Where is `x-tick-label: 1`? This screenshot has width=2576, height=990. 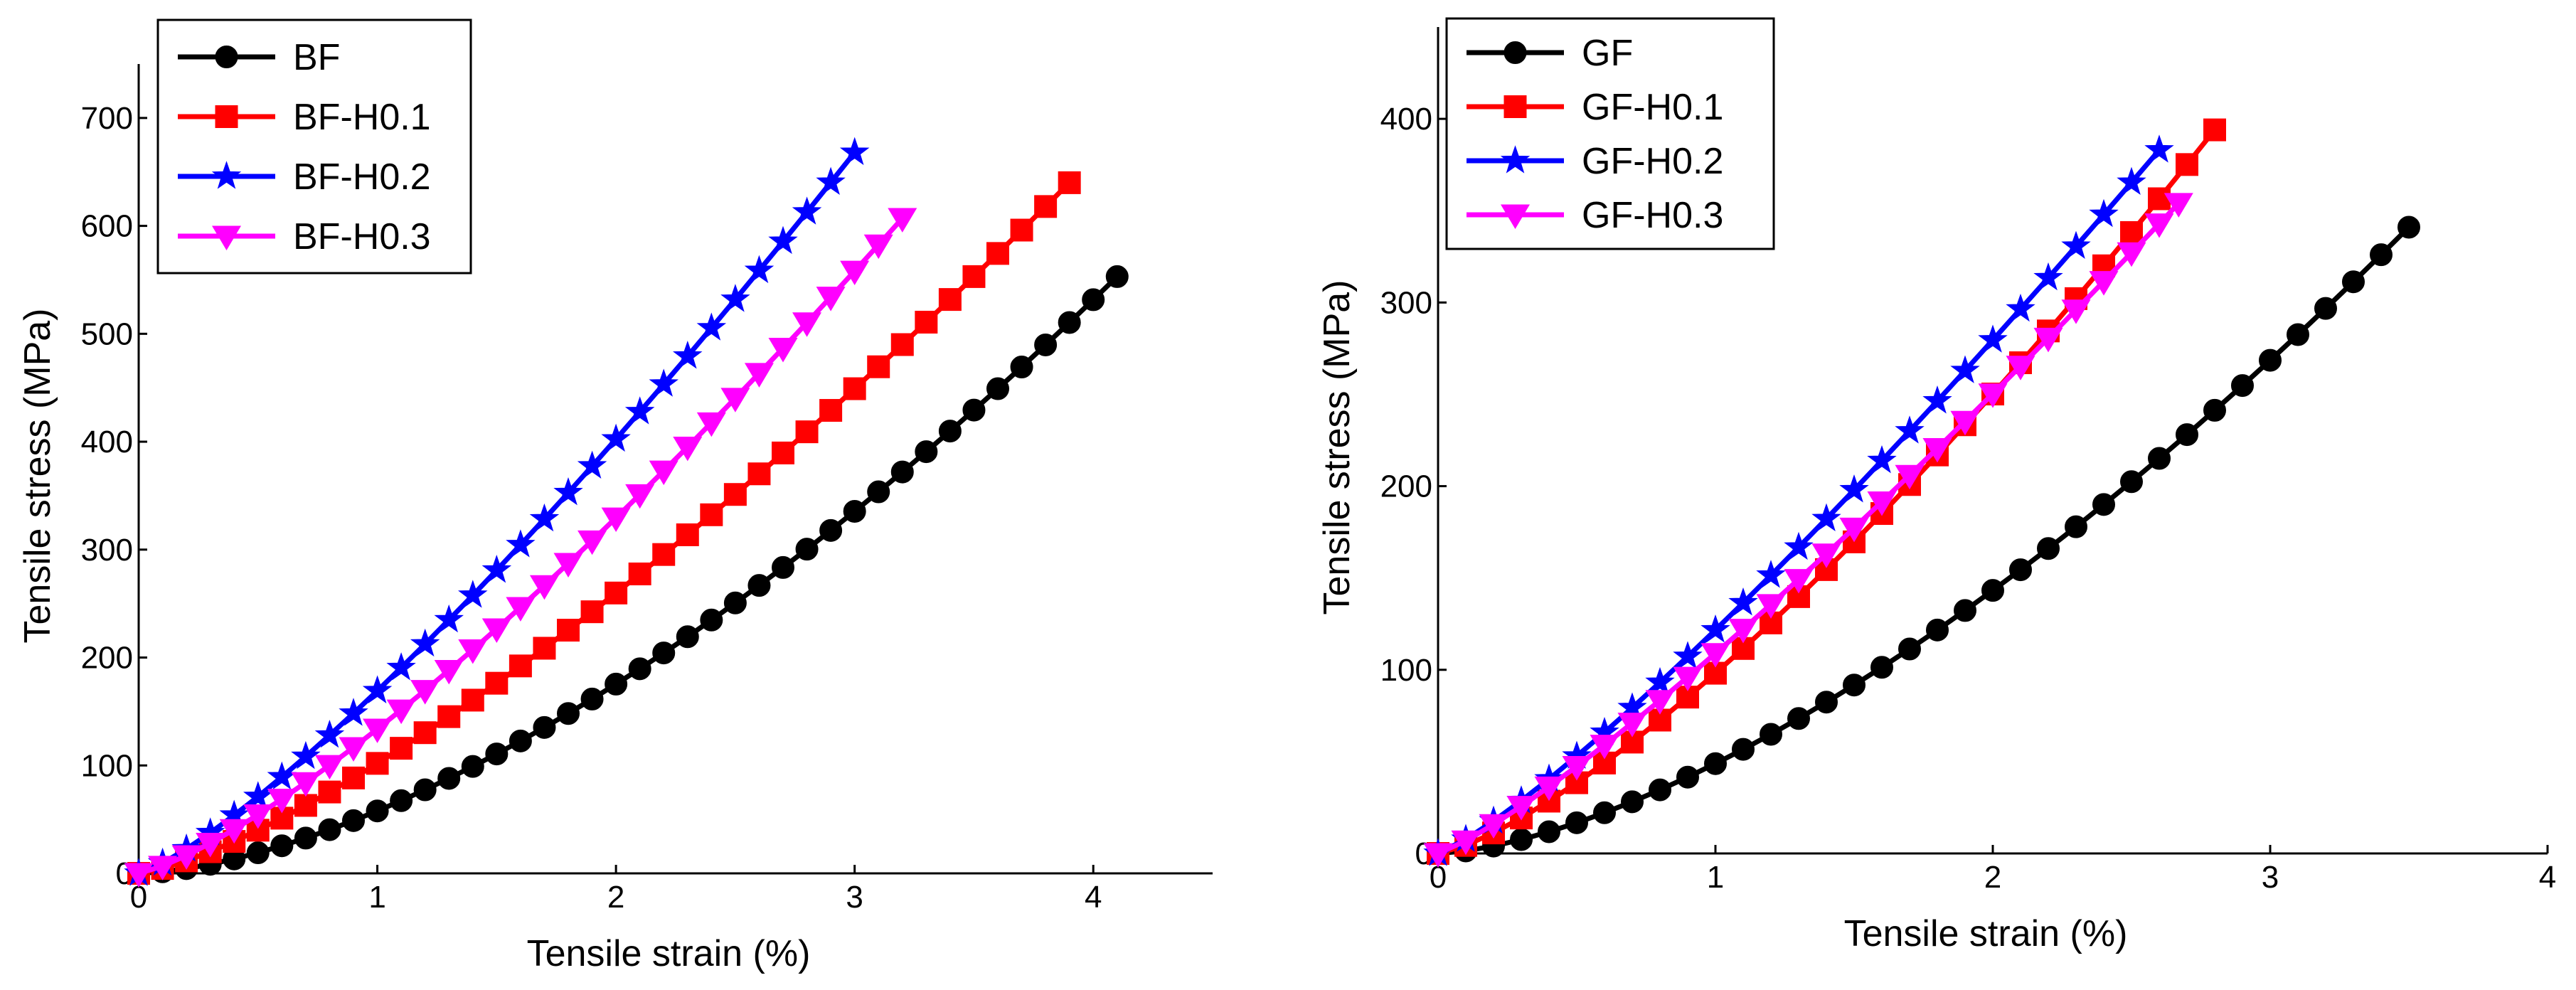 x-tick-label: 1 is located at coordinates (376, 897).